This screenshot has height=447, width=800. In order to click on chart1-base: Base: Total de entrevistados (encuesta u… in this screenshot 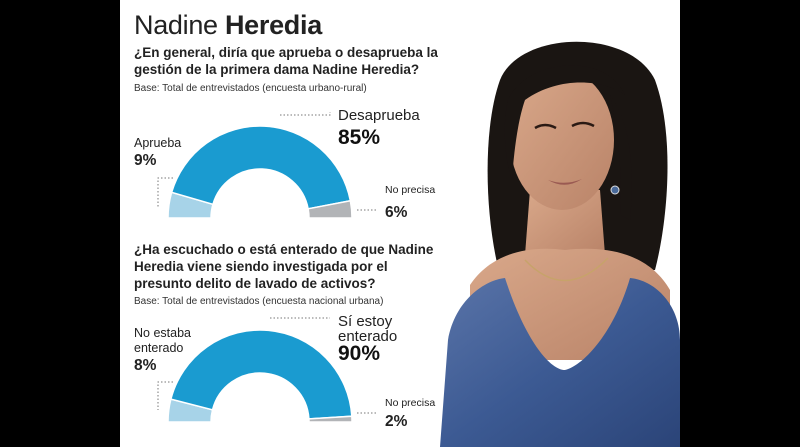, I will do `click(250, 88)`.